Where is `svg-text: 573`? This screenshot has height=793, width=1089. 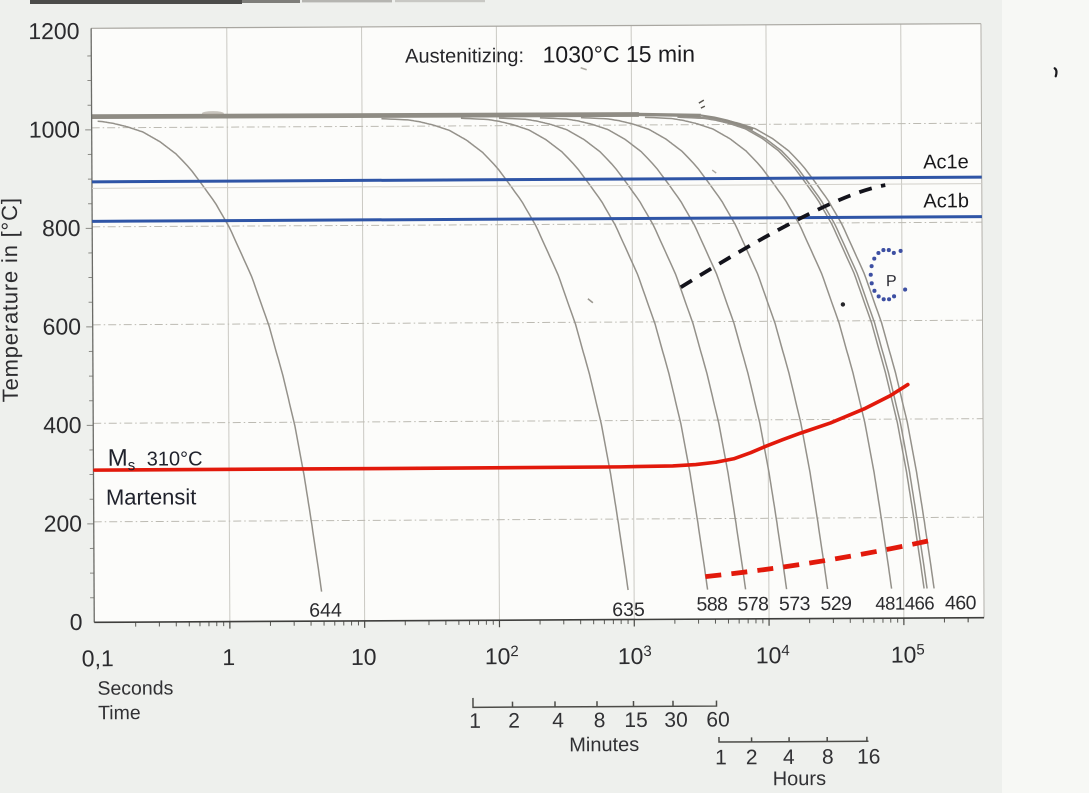
svg-text: 573 is located at coordinates (794, 604).